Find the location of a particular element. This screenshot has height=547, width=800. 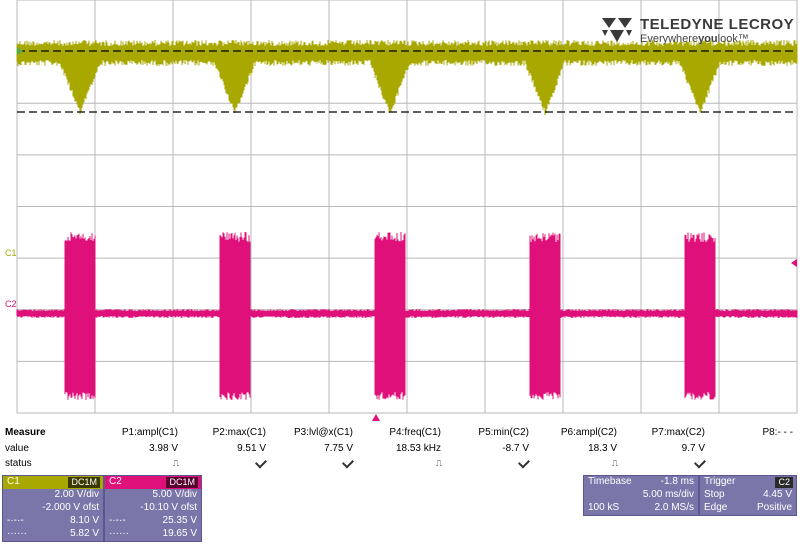

status-label: status is located at coordinates (18, 463).